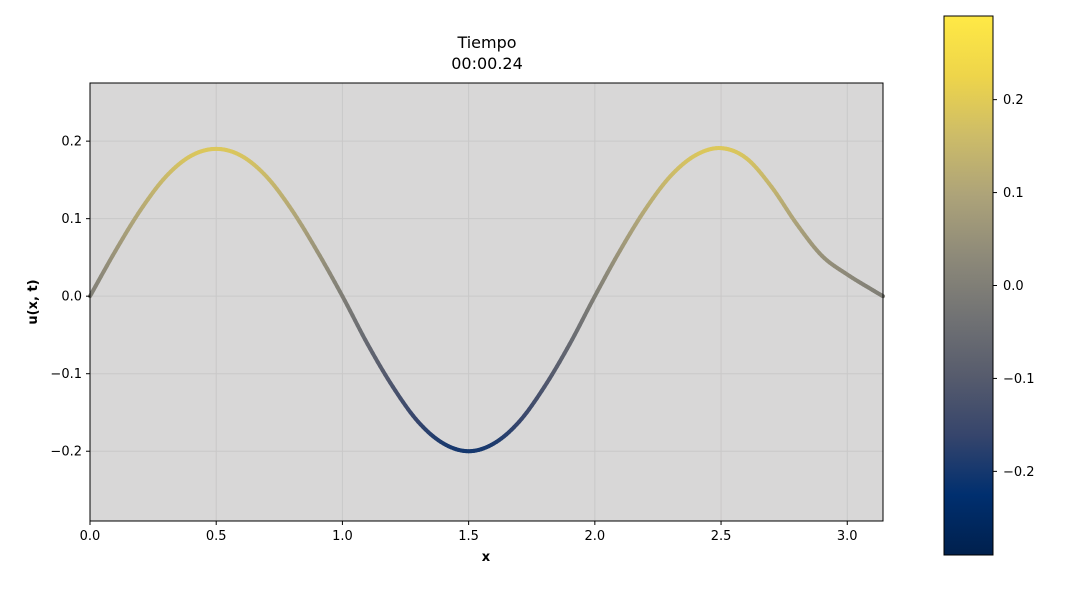  I want to click on y-tick-label: 0.1, so click(71, 219).